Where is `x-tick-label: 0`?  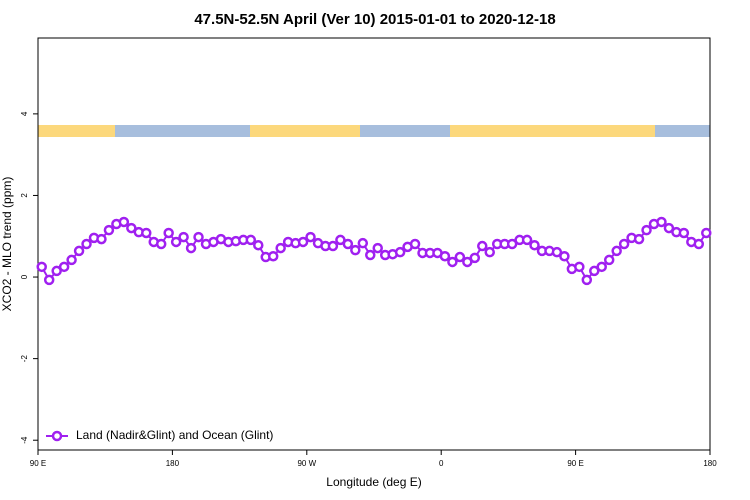
x-tick-label: 0 is located at coordinates (441, 463).